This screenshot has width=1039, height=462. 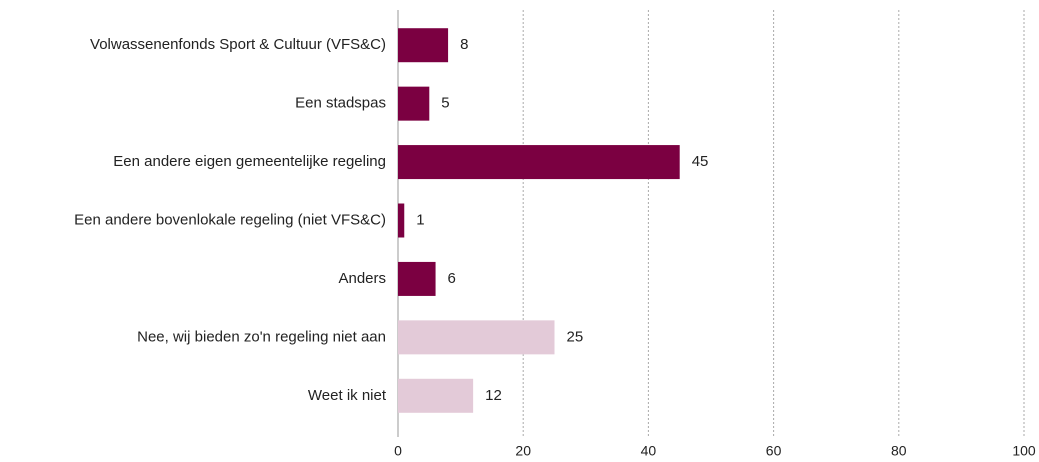 What do you see at coordinates (899, 451) in the screenshot?
I see `x-tick-label: 80` at bounding box center [899, 451].